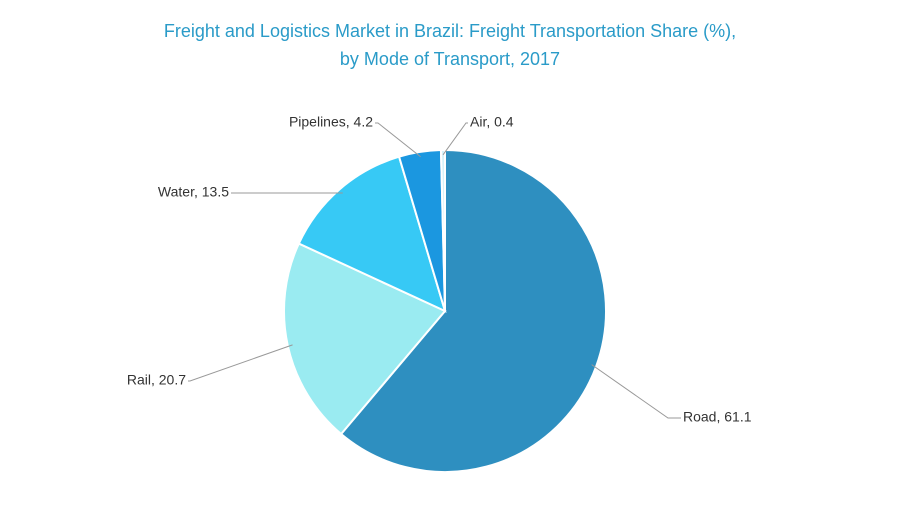  What do you see at coordinates (717, 417) in the screenshot?
I see `data-label: Road, 61.1` at bounding box center [717, 417].